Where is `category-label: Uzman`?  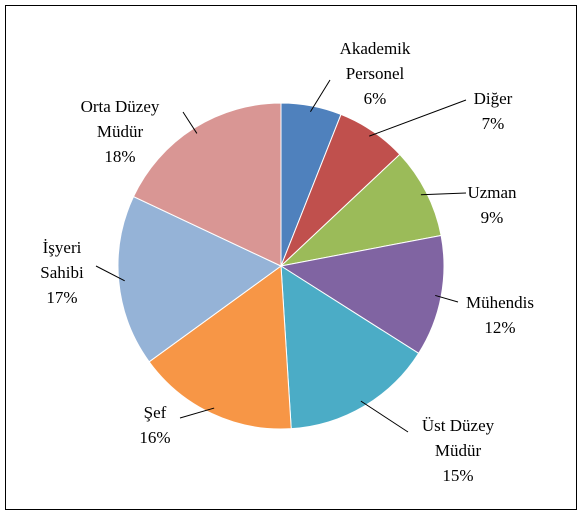
category-label: Uzman is located at coordinates (492, 192).